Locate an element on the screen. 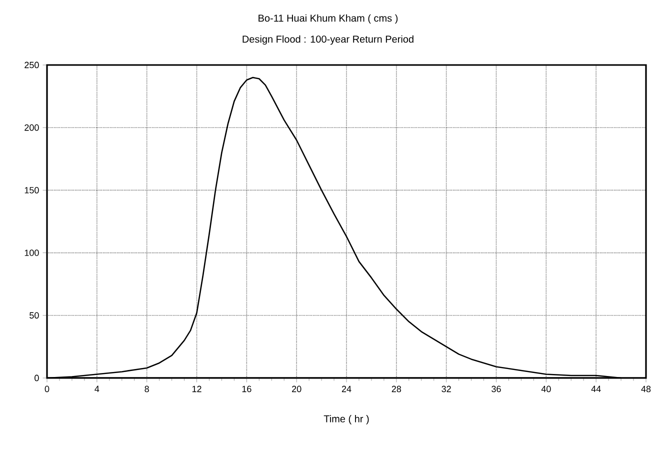  x-tick-label: 16 is located at coordinates (247, 389).